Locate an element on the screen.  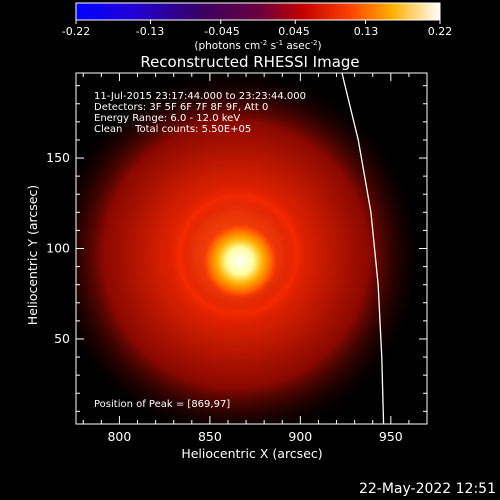
x-tick-label: 900 is located at coordinates (300, 436).